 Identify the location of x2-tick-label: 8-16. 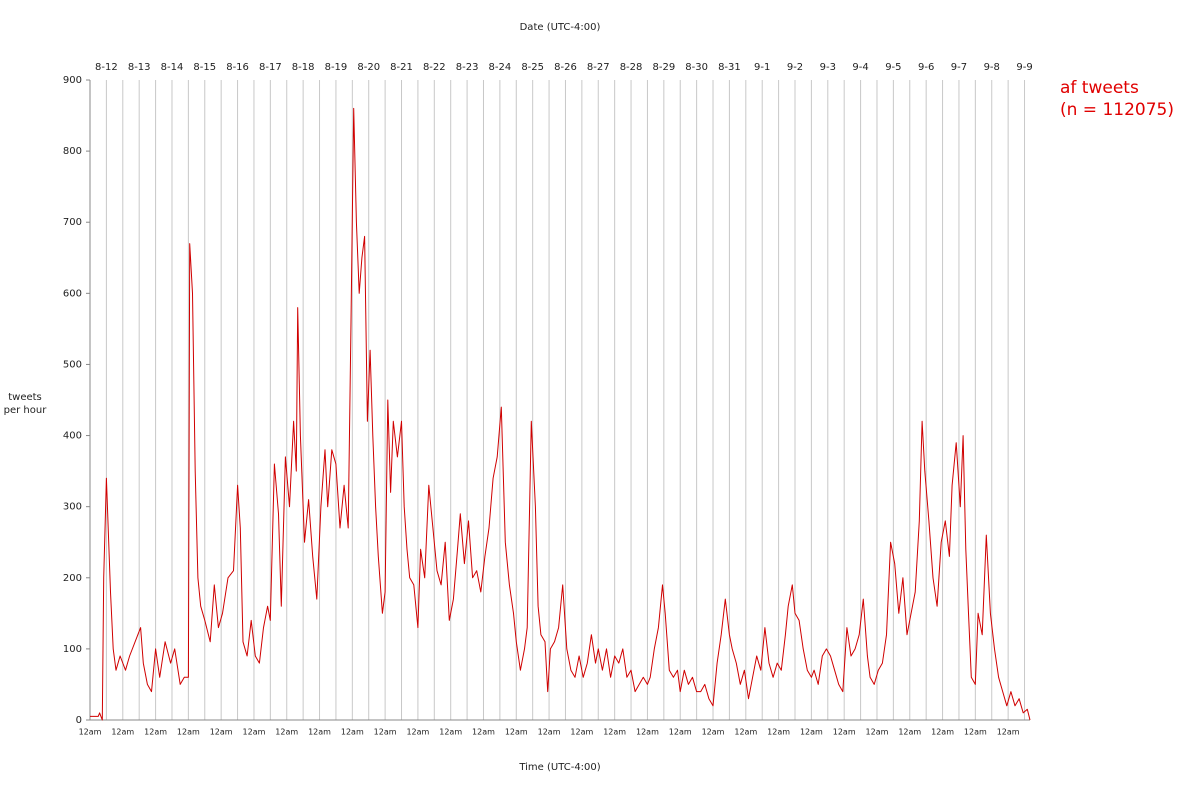
(237, 67).